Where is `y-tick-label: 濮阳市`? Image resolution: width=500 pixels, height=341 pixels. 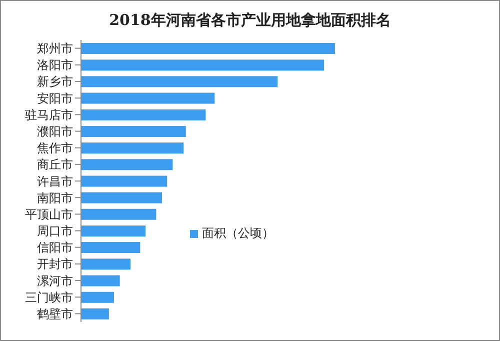
y-tick-label: 濮阳市 is located at coordinates (55, 131).